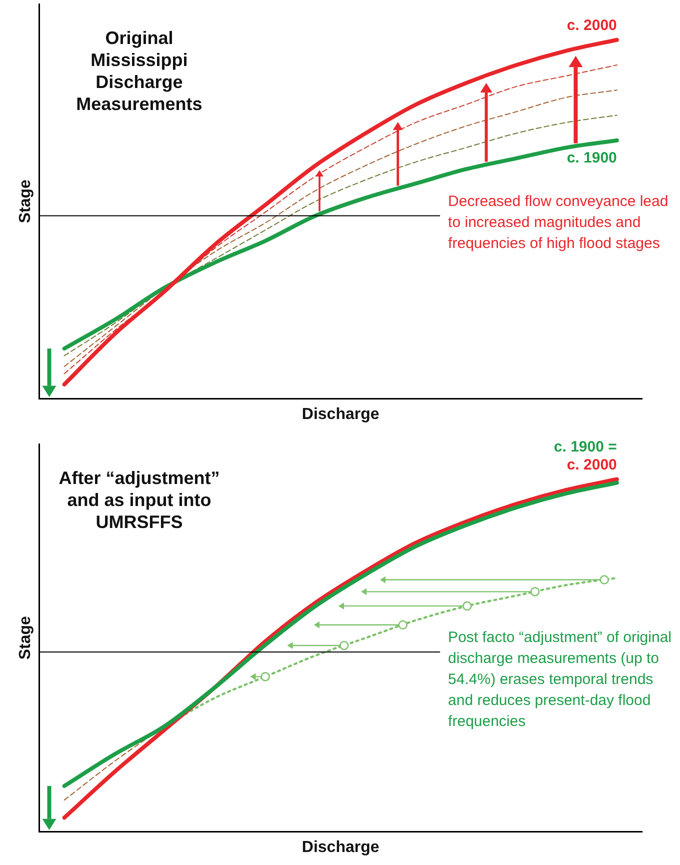  What do you see at coordinates (560, 679) in the screenshot?
I see `ref-line-label: Post facto “adjustment” of original discharge measurements (up to 54.4%) erases temporal trends and reduces present-day flood frequencies` at bounding box center [560, 679].